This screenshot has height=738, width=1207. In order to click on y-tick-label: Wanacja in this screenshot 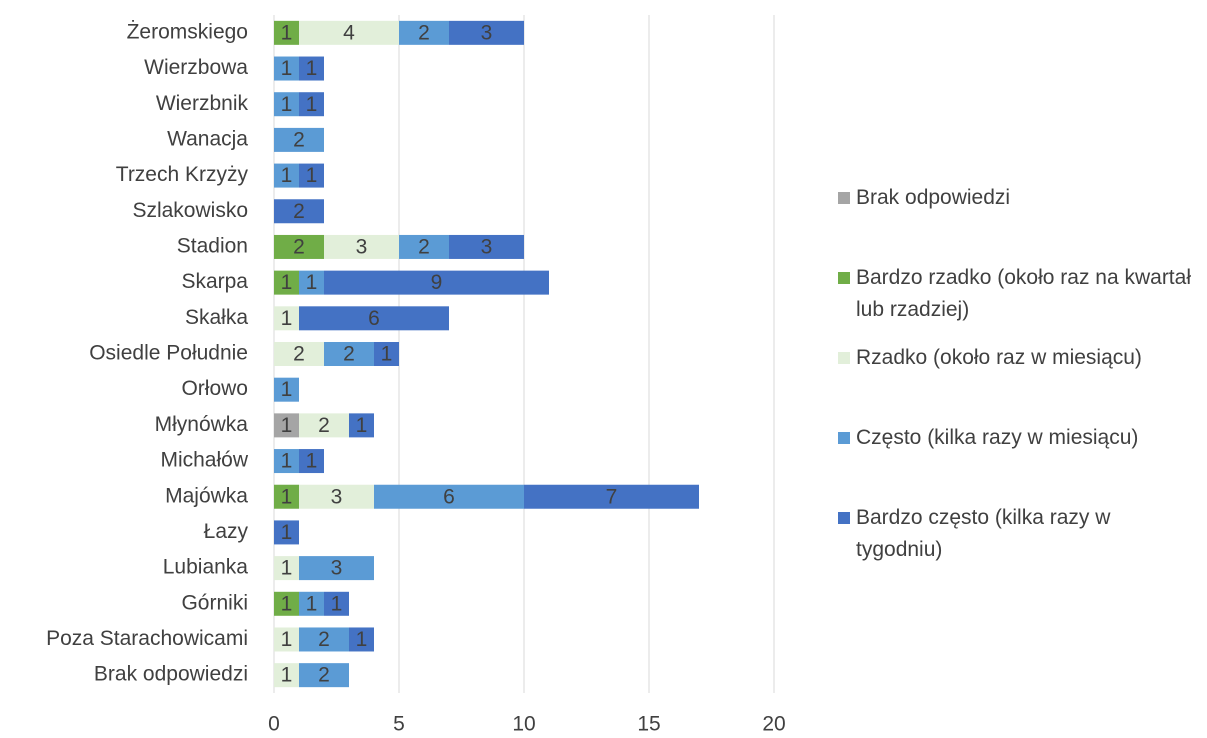, I will do `click(207, 138)`.